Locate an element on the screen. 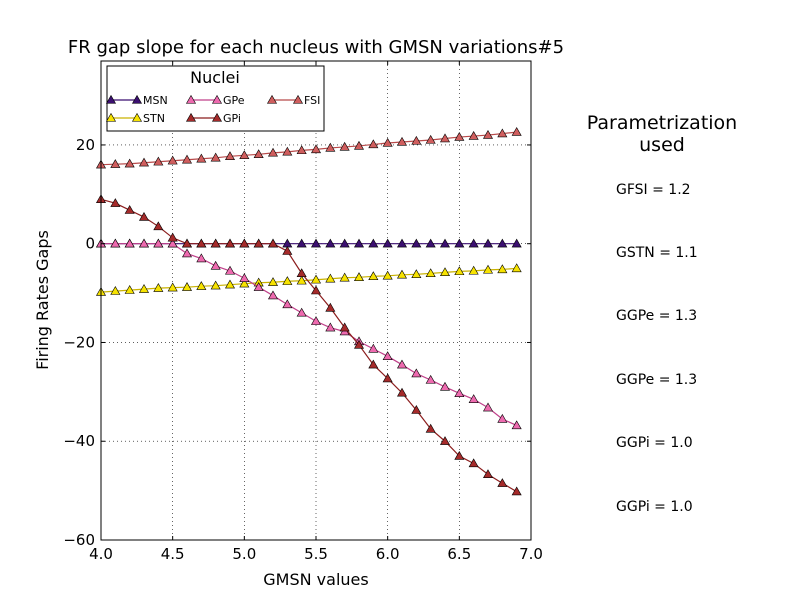  legend: Nuclei MSN STN GPe GPi FSI is located at coordinates (215, 98).